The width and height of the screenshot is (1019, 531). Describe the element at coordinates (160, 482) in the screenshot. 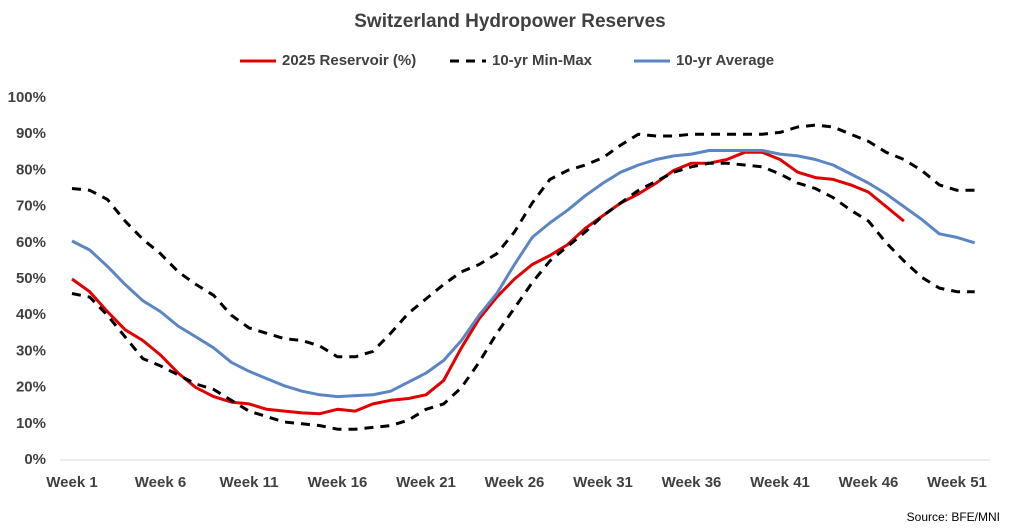

I see `x-tick-label: Week 6` at that location.